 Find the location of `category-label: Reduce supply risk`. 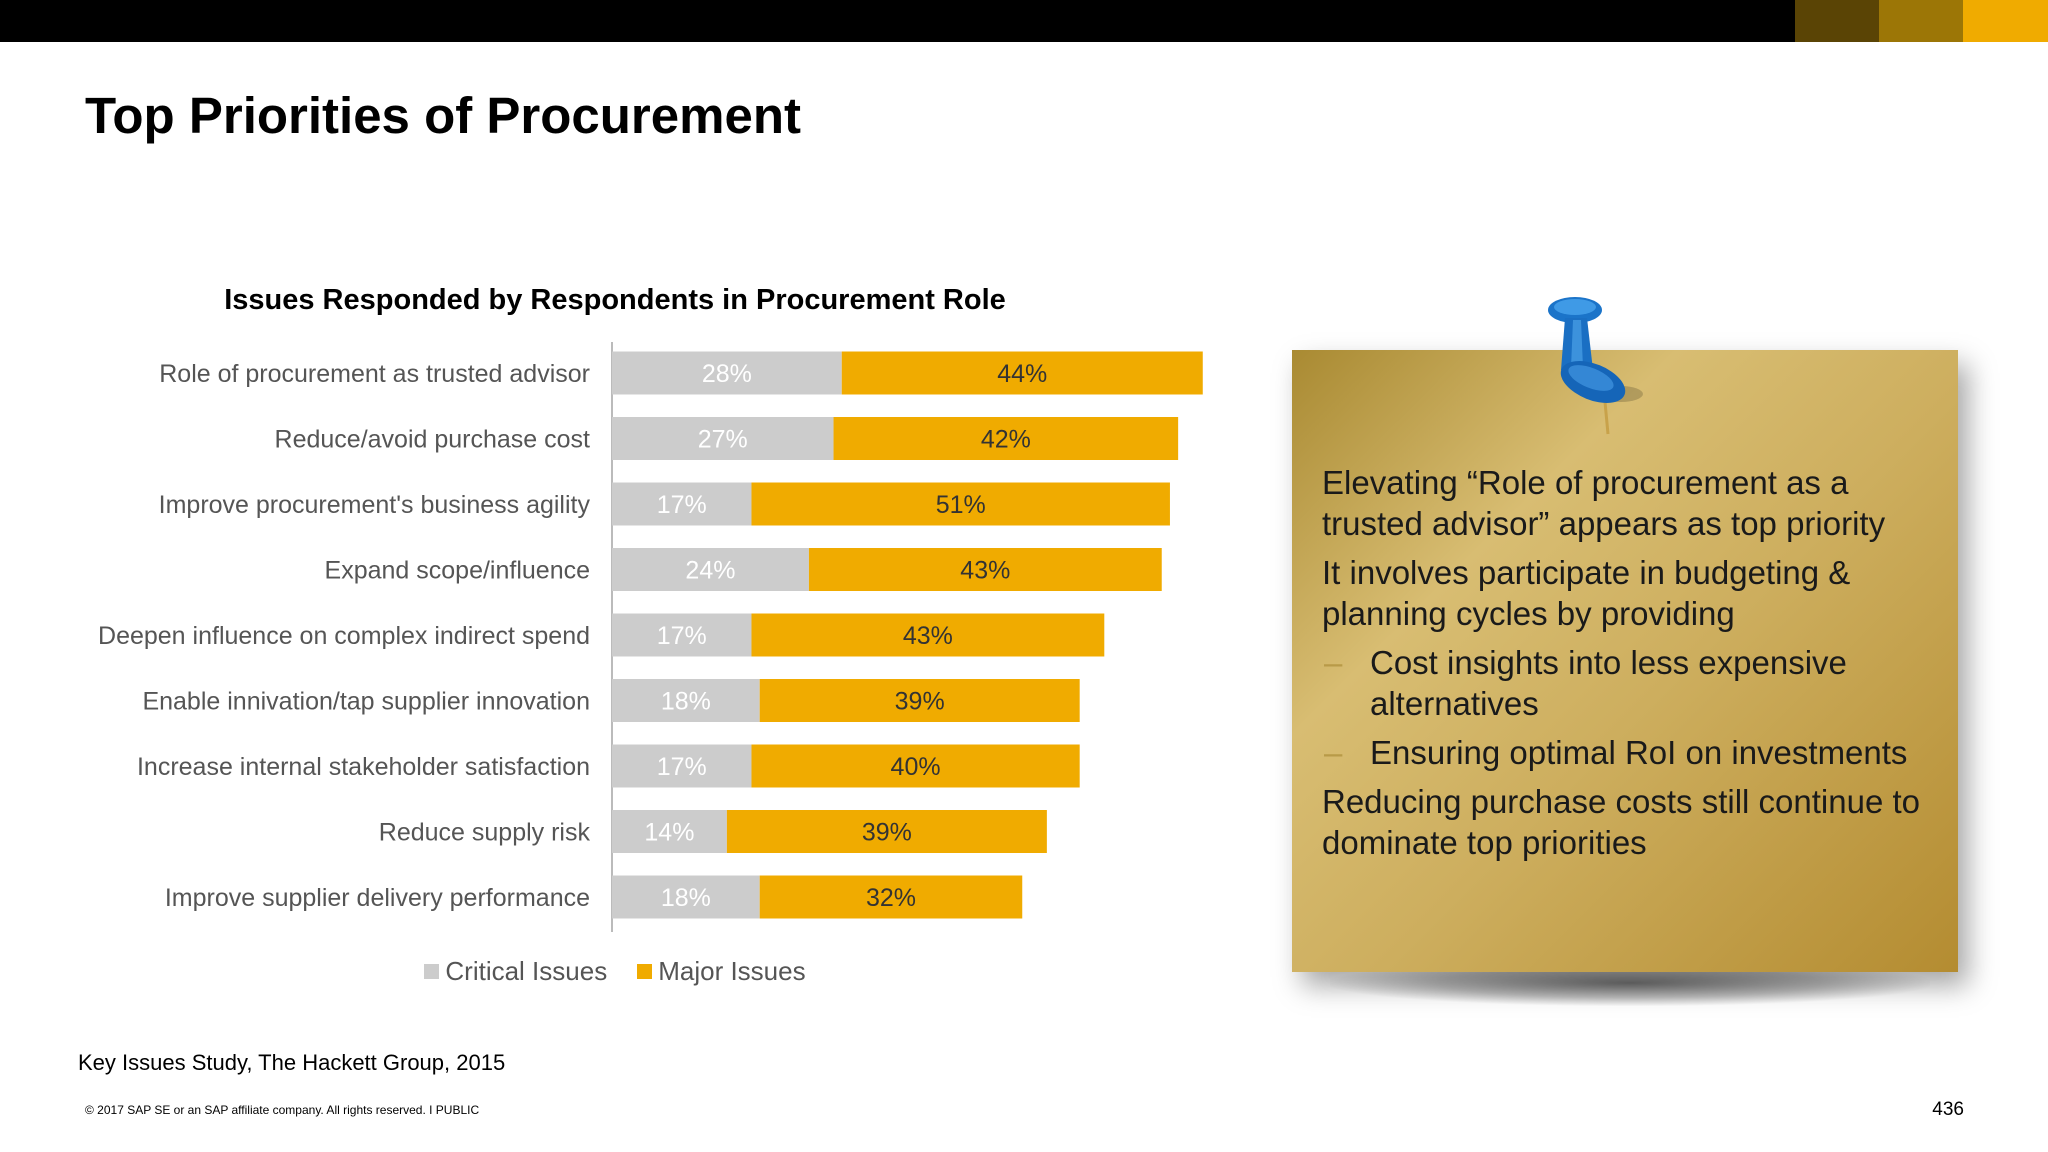

category-label: Reduce supply risk is located at coordinates (485, 833).